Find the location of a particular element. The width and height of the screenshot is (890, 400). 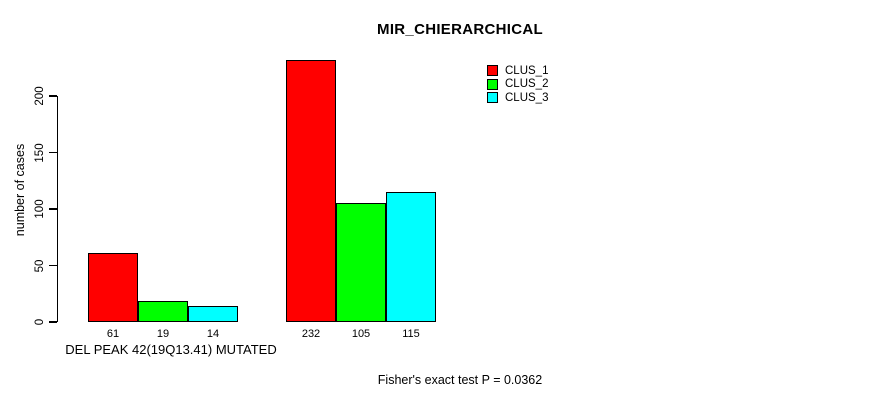

legend-entry-clus_1: CLUS_1 is located at coordinates (517, 71).